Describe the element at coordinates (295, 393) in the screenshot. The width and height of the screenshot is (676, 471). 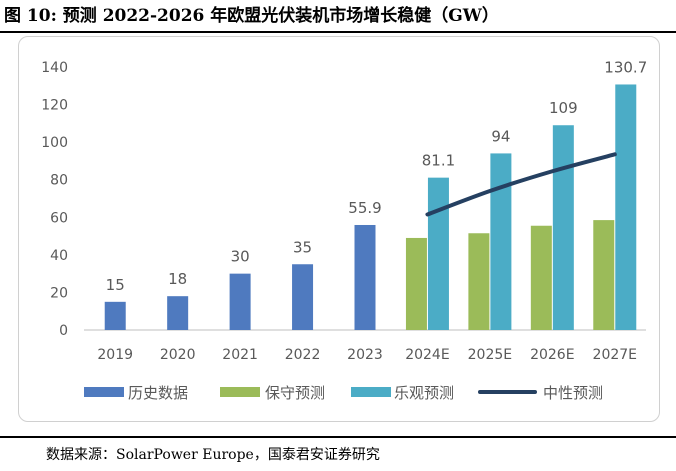
I see `conservative-legend-label: 保守预测` at that location.